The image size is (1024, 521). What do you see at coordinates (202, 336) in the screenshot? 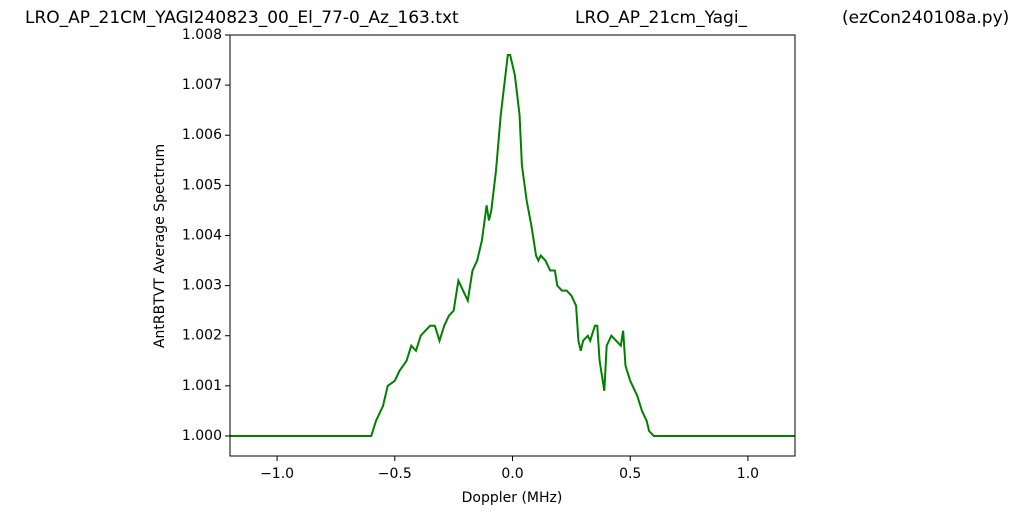
I see `y-tick-label: 1.002` at bounding box center [202, 336].